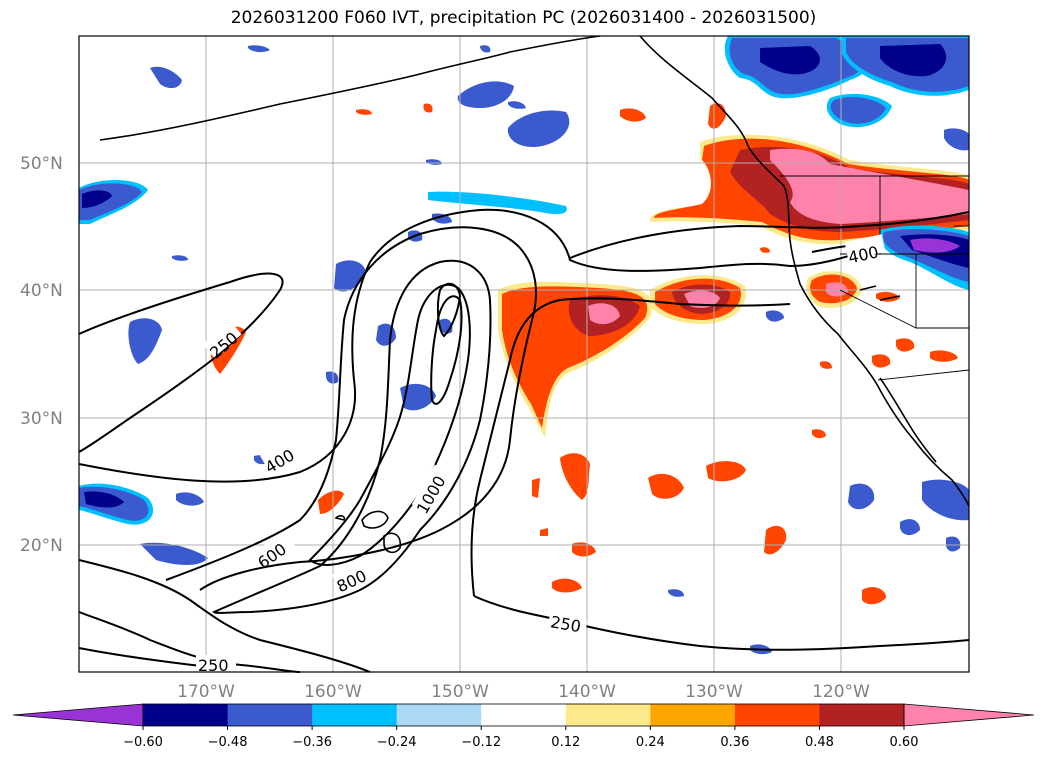 Image resolution: width=1047 pixels, height=765 pixels. I want to click on ivt-contour-250-north, so click(769, 235).